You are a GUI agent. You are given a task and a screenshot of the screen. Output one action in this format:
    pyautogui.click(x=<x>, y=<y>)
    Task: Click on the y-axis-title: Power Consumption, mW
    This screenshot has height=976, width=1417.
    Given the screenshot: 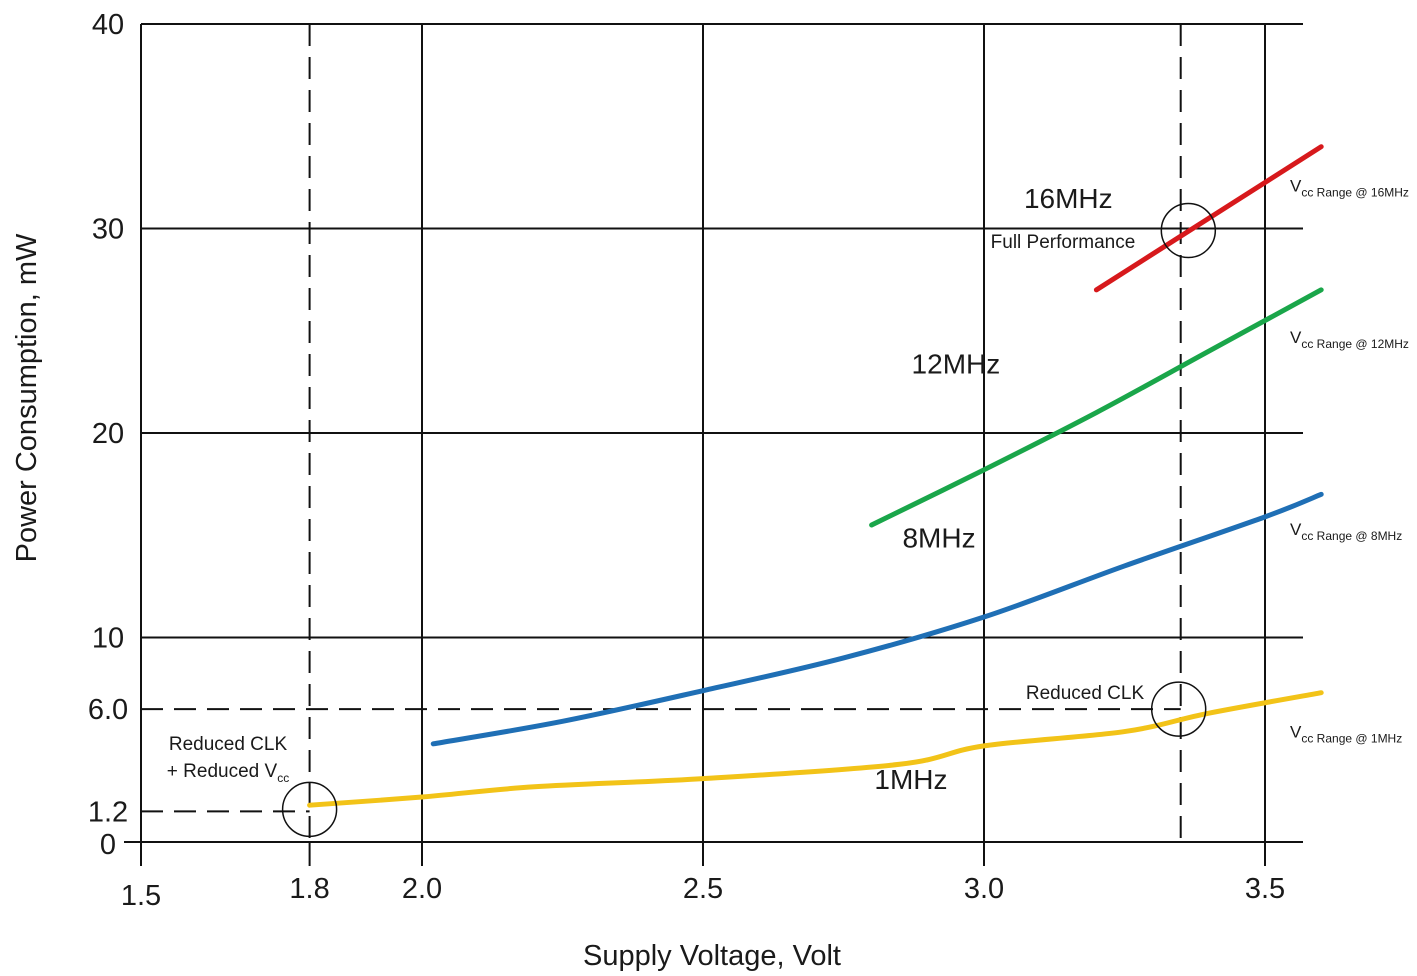 What is the action you would take?
    pyautogui.click(x=27, y=397)
    